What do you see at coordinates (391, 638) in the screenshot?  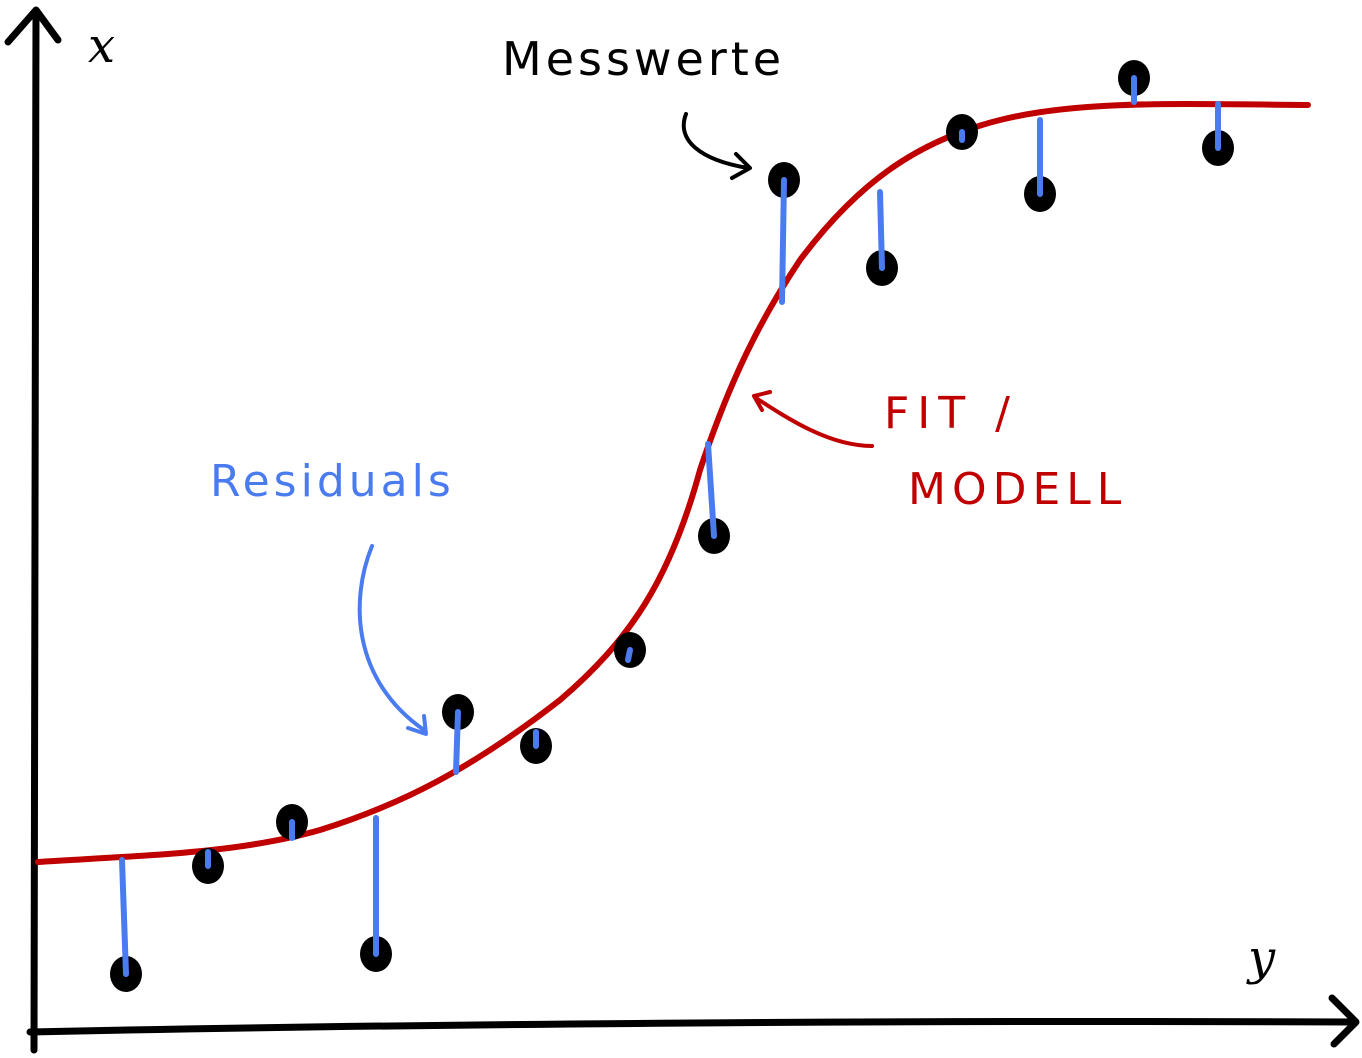 I see `residuals-arrow` at bounding box center [391, 638].